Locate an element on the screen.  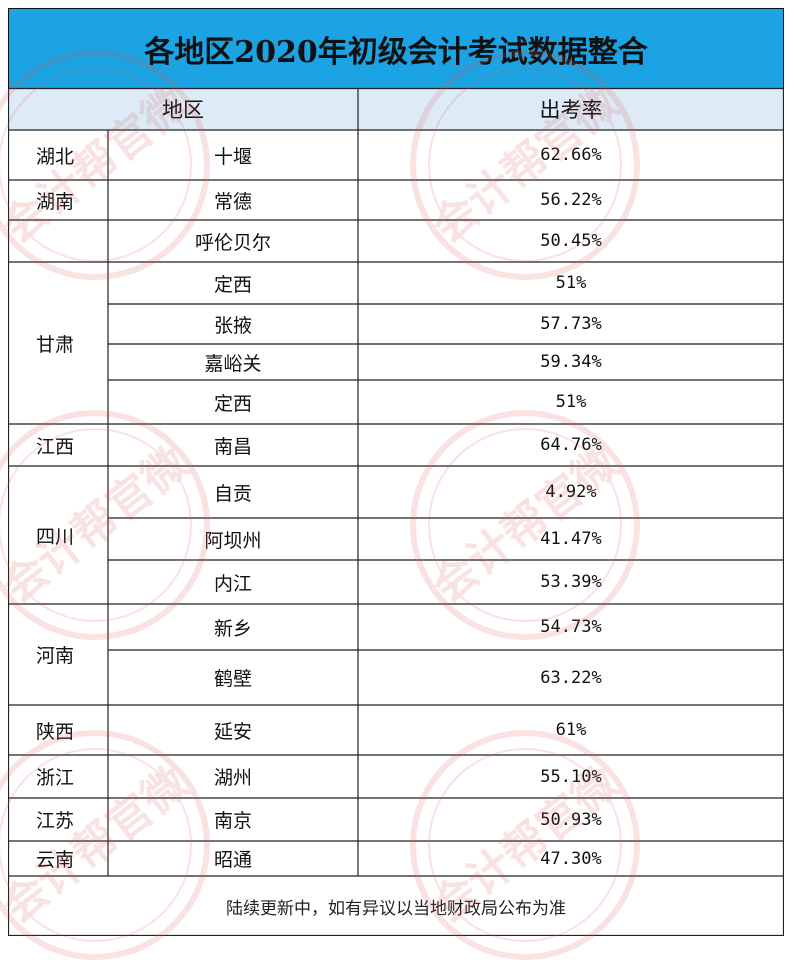
rate-cell: 54.73% is located at coordinates (571, 627).